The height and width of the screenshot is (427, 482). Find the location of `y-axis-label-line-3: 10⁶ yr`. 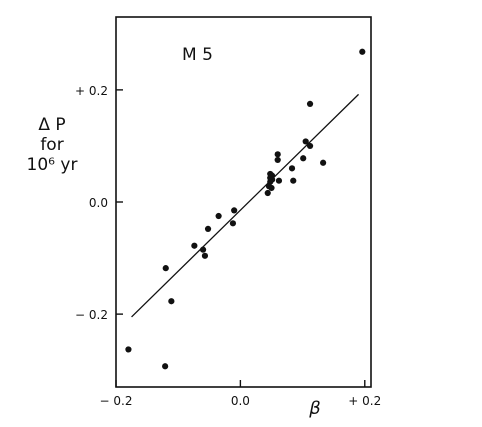

y-axis-label-line-3: 10⁶ yr is located at coordinates (52, 165).